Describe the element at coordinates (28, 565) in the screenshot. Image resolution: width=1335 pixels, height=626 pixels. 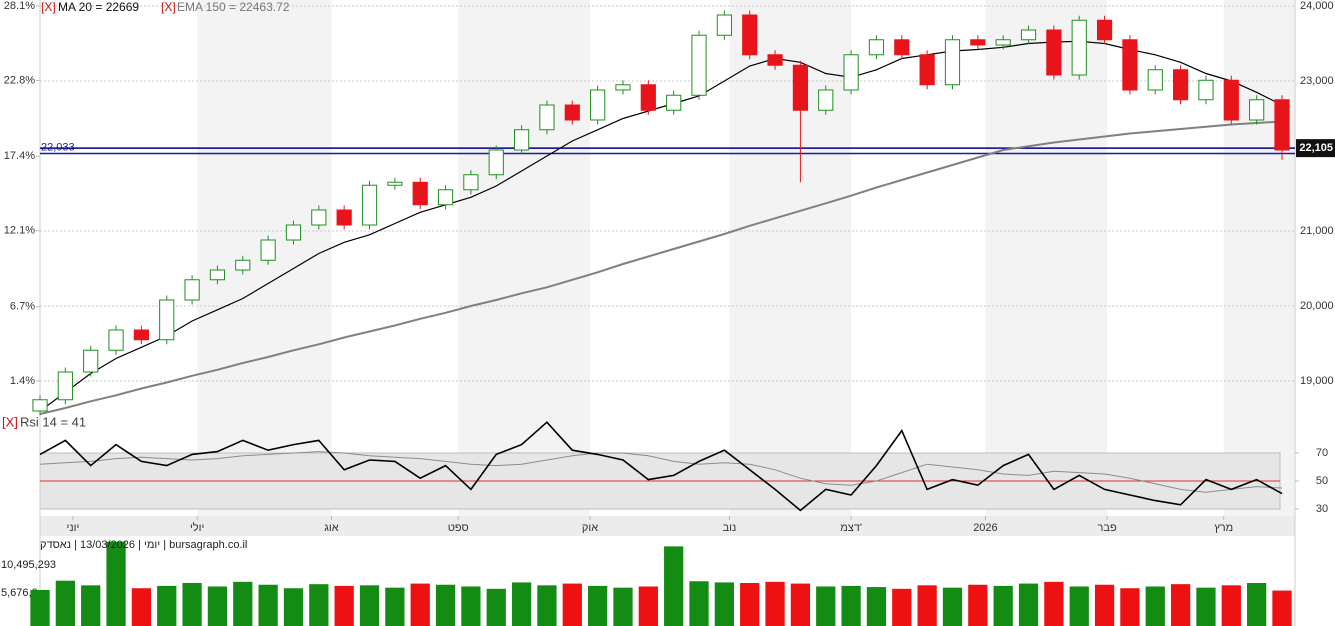
I see `y-tick-label: 10,495,293` at that location.